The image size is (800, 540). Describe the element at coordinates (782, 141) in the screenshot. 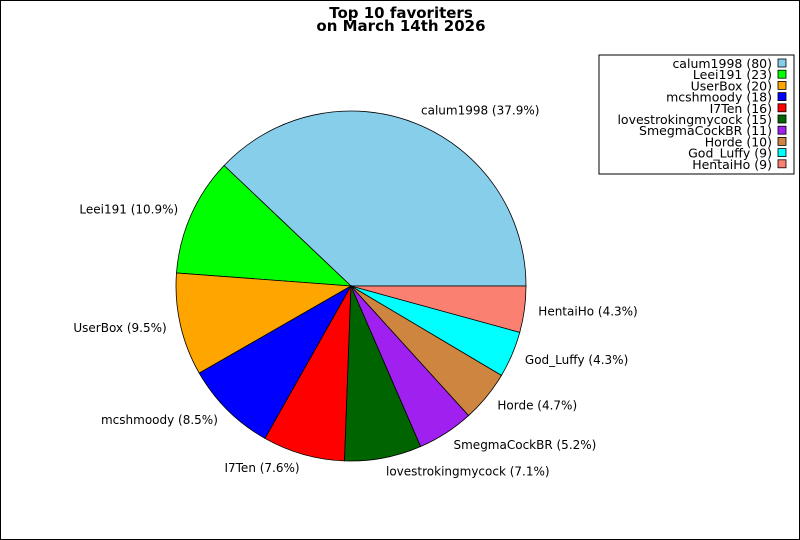

I see `legend-swatch-Horde` at that location.